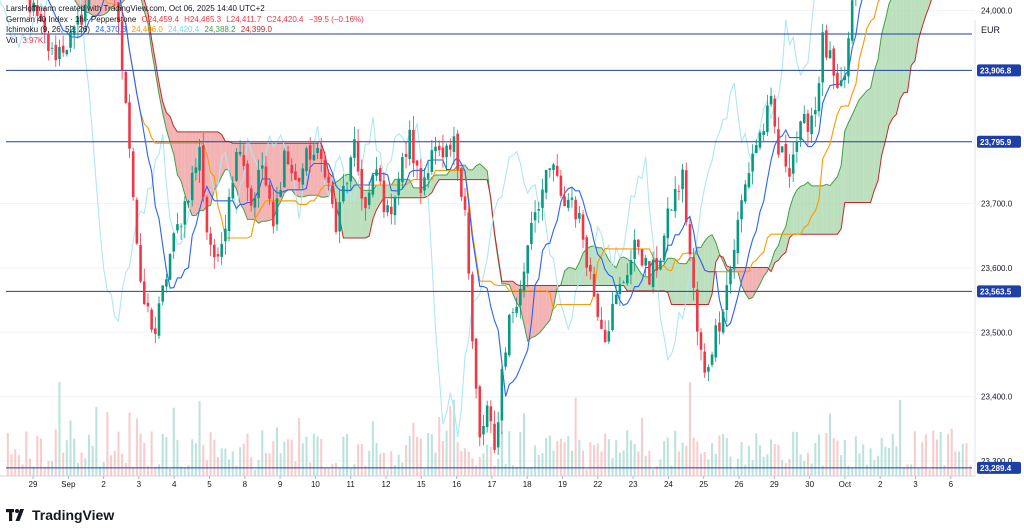 This screenshot has width=1024, height=532. I want to click on tradingview-logo-icon, so click(15, 515).